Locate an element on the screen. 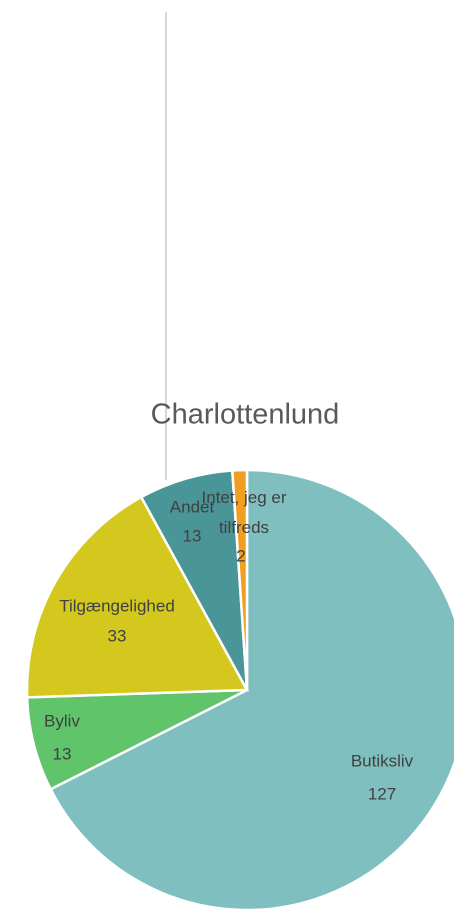  chart-title: Charlottenlund is located at coordinates (245, 415).